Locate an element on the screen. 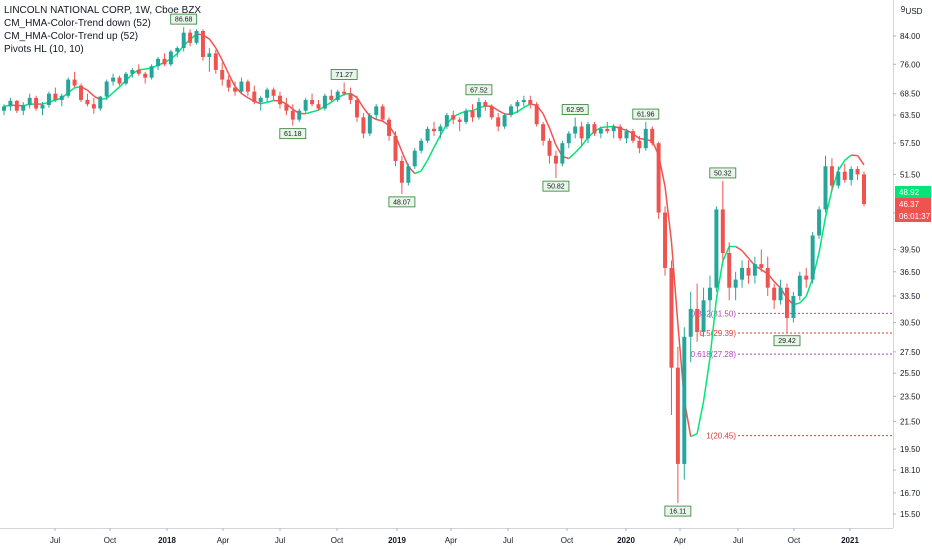 Image resolution: width=932 pixels, height=550 pixels. fib-label: 0.382(31.50) is located at coordinates (714, 313).